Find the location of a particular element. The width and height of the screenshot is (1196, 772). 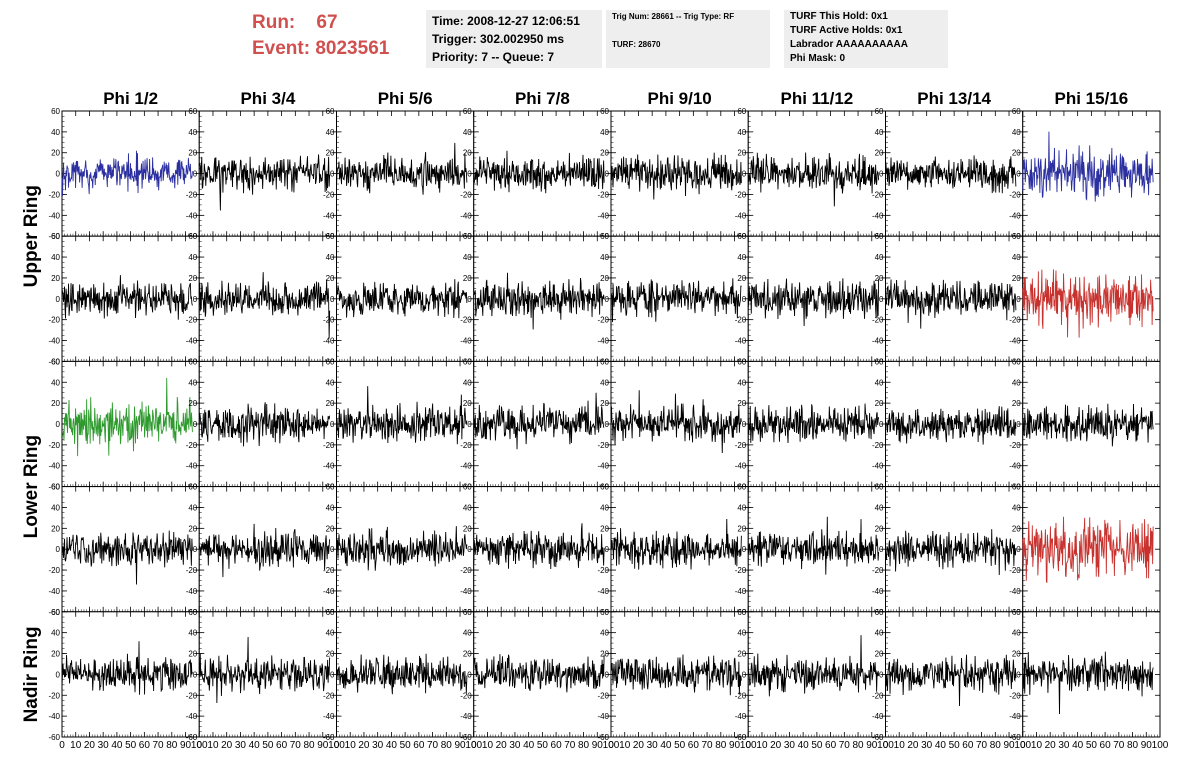

turf-line: TURF: 28670 is located at coordinates (636, 44).